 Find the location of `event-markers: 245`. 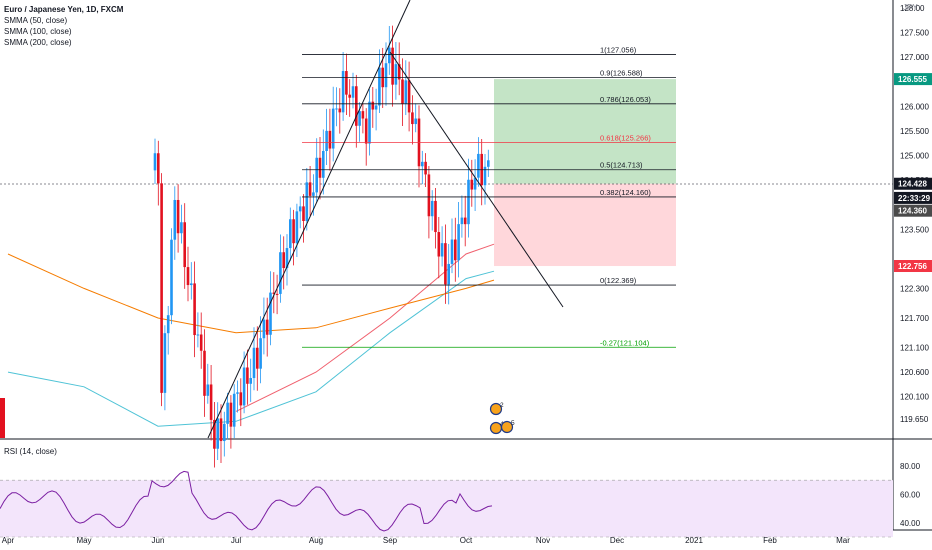

event-markers: 245 is located at coordinates (502, 418).